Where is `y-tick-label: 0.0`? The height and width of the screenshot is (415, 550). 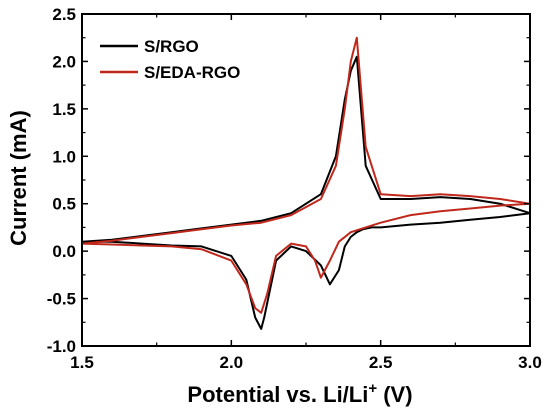
y-tick-label: 0.0 is located at coordinates (64, 251).